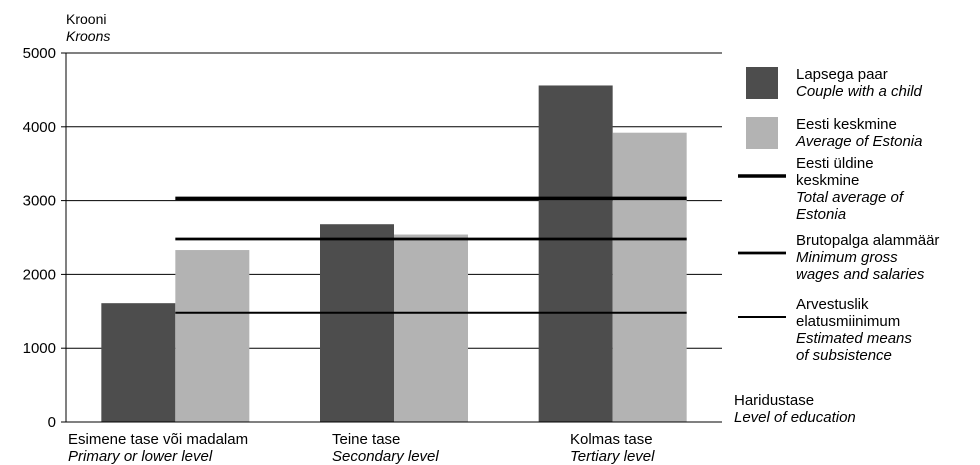 The width and height of the screenshot is (980, 465). Describe the element at coordinates (39, 348) in the screenshot. I see `y-tick-label: 1000` at that location.